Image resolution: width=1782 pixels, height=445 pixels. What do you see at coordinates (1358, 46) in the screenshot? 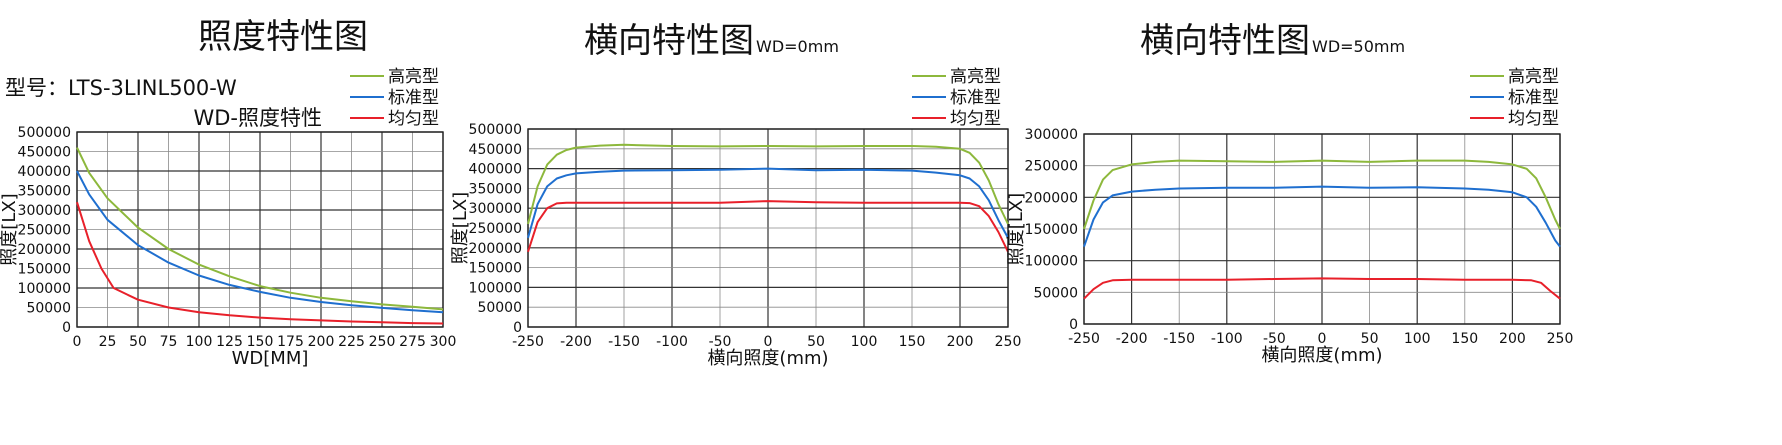
I see `chart-title-suffix: WD=50mm` at bounding box center [1358, 46].